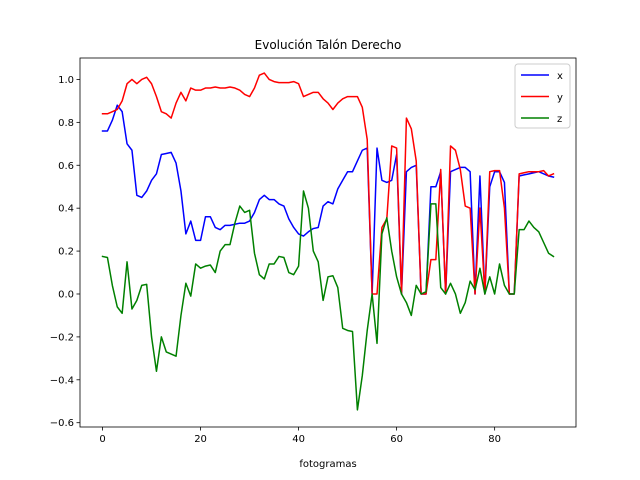 This screenshot has width=640, height=480. I want to click on legend-label-z: z, so click(559, 119).